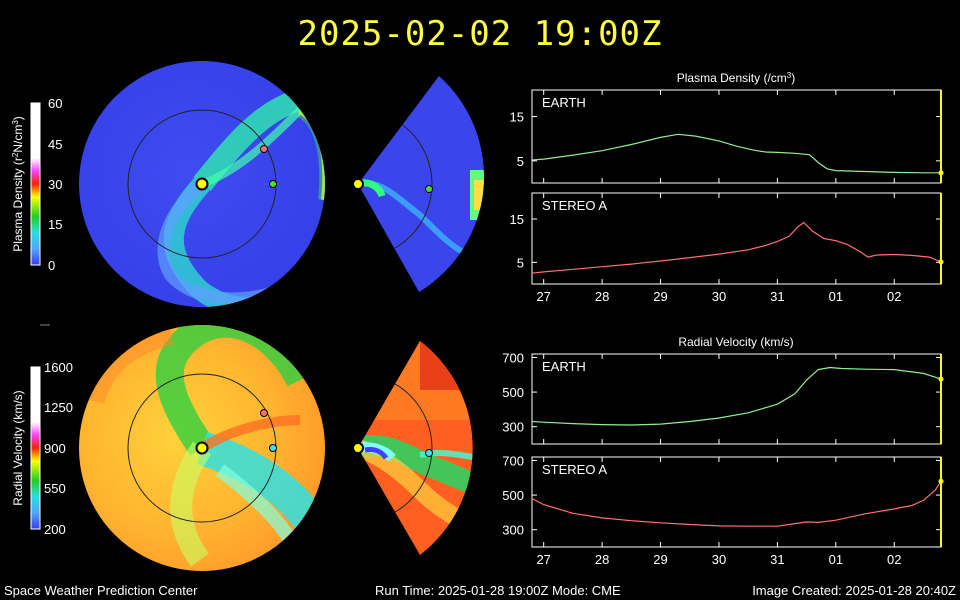  What do you see at coordinates (602, 559) in the screenshot?
I see `velocity-stereo-a-xtick-label: 28` at bounding box center [602, 559].